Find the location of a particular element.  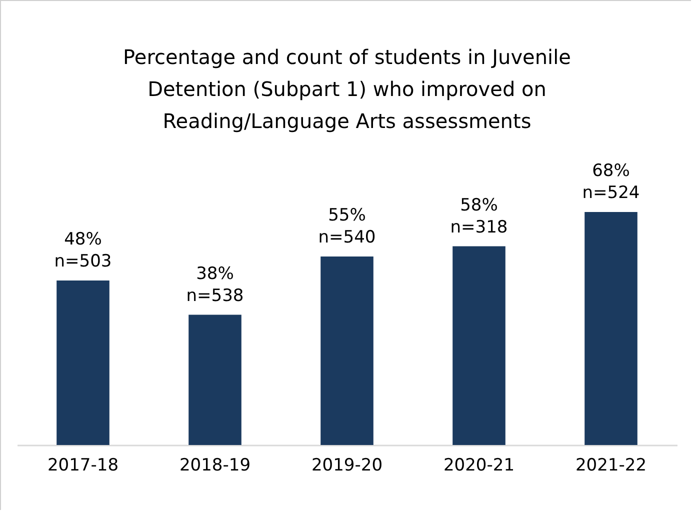

x-tick-label: 2021-22 is located at coordinates (611, 466).